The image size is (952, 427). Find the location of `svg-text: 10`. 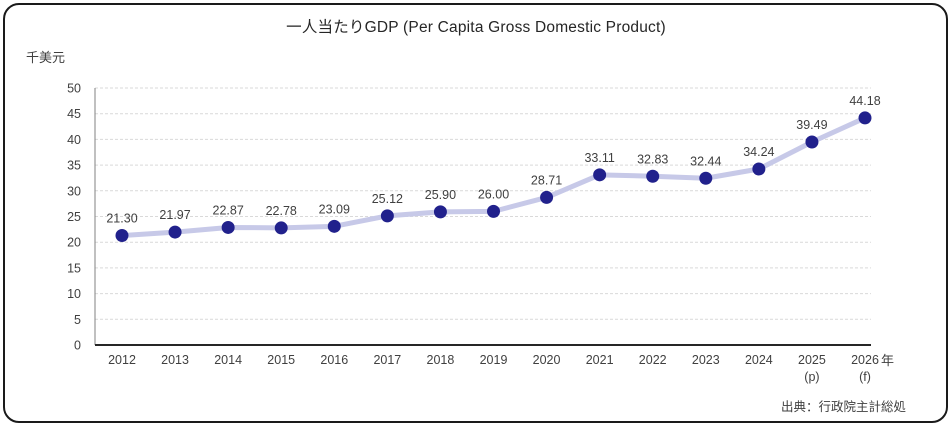

svg-text: 10 is located at coordinates (74, 294).